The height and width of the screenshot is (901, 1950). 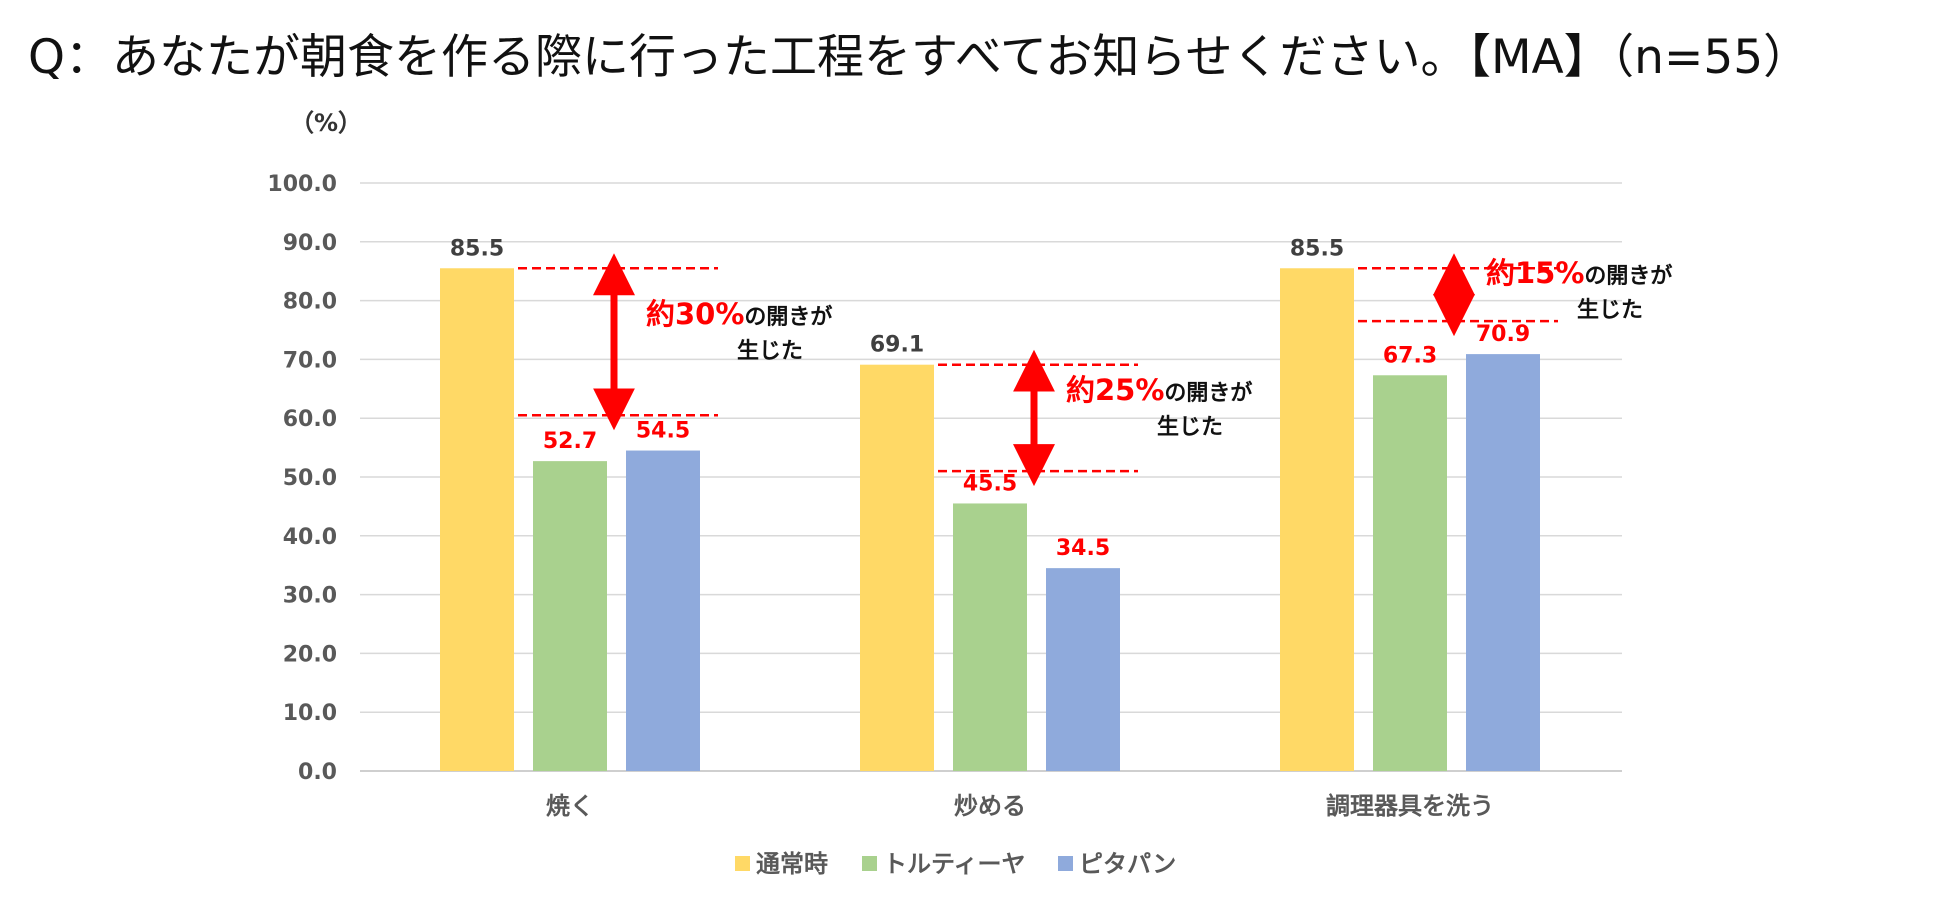 I want to click on y-tick-label: 70.0, so click(x=310, y=360).